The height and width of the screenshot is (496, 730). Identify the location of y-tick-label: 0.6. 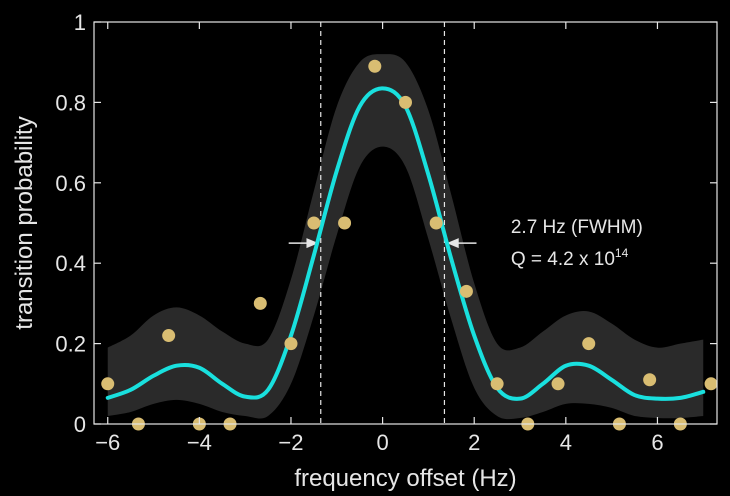
(70, 183).